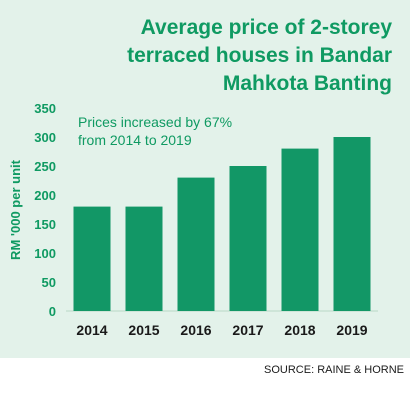  I want to click on bar-2016, so click(196, 244).